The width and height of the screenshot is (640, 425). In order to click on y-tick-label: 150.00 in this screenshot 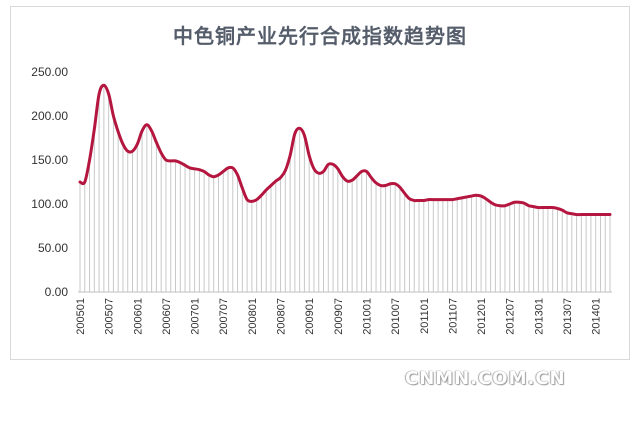, I will do `click(49, 160)`.